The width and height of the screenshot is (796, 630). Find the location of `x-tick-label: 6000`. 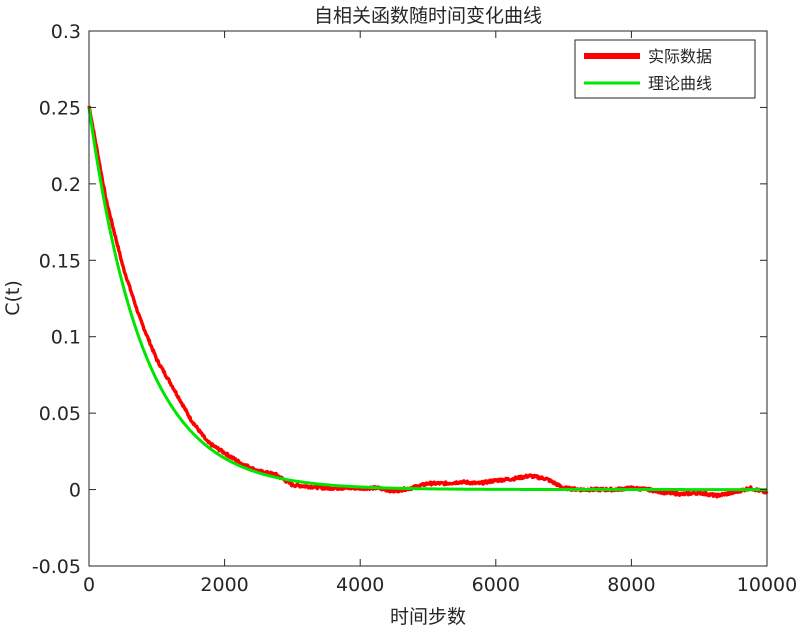

x-tick-label: 6000 is located at coordinates (496, 585).